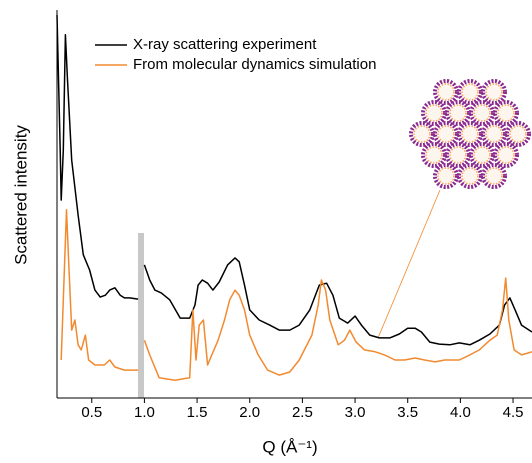 The image size is (532, 463). What do you see at coordinates (407, 412) in the screenshot?
I see `x-tick-label: 3.5` at bounding box center [407, 412].